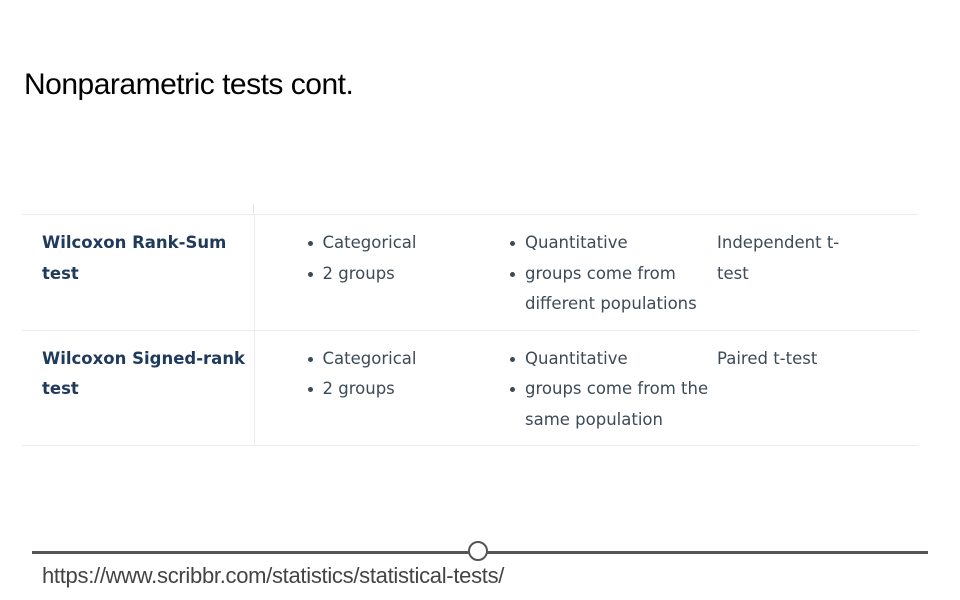  Describe the element at coordinates (189, 84) in the screenshot. I see `slide-title: Nonparametric tests cont.` at that location.